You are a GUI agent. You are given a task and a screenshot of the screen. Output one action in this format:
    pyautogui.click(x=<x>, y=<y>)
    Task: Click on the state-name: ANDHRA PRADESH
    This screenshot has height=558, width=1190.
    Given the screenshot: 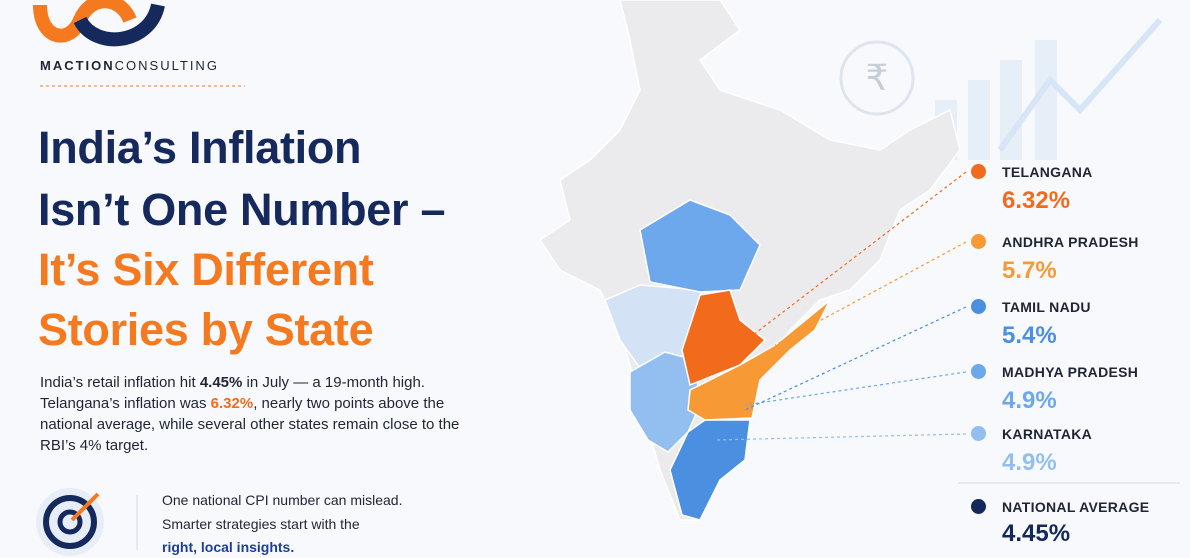 What is the action you would take?
    pyautogui.click(x=1070, y=242)
    